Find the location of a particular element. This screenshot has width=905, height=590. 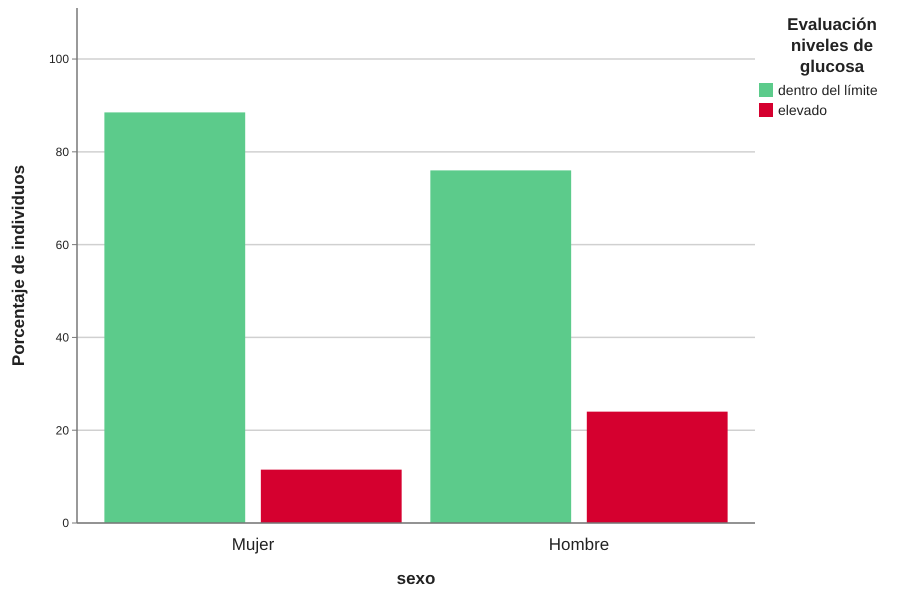

y-tick-label: 80 is located at coordinates (63, 152).